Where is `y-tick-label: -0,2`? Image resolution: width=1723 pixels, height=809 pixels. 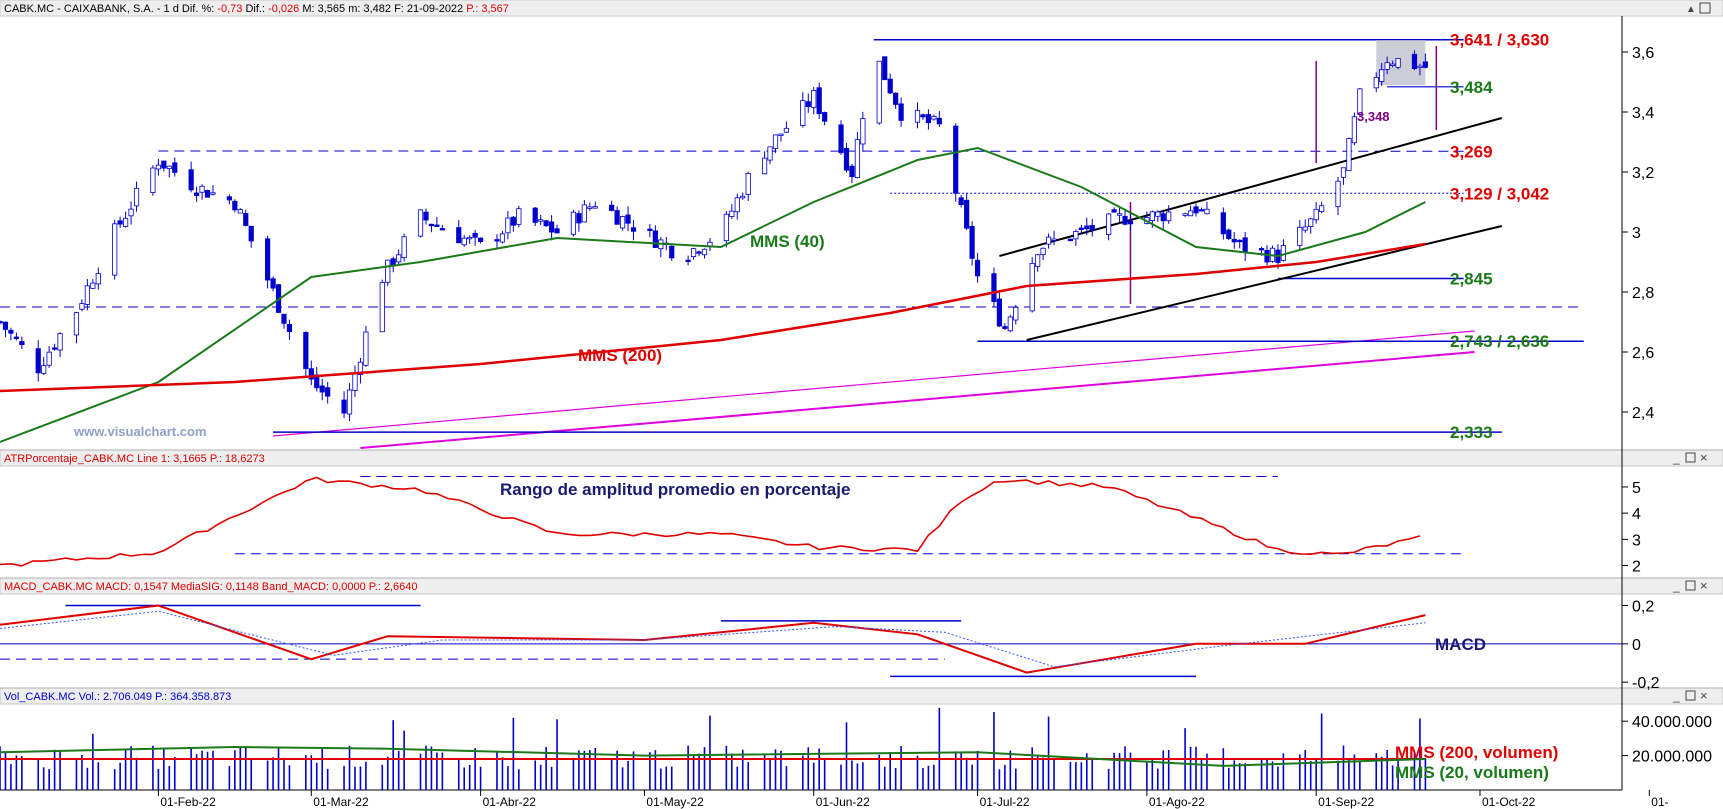
y-tick-label: -0,2 is located at coordinates (1646, 683).